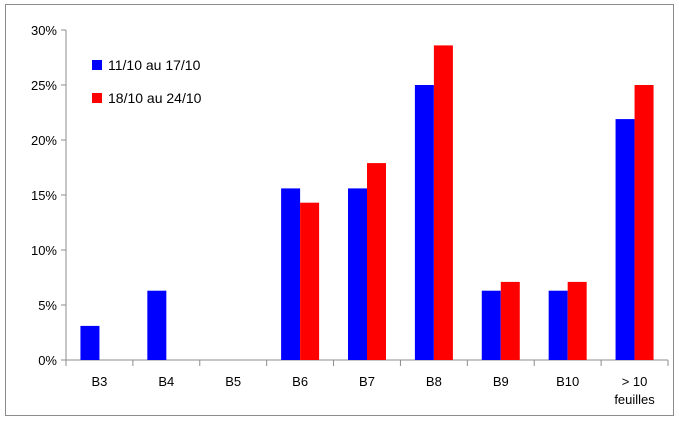 This screenshot has width=679, height=421. Describe the element at coordinates (44, 140) in the screenshot. I see `y-tick-label: 20%` at that location.